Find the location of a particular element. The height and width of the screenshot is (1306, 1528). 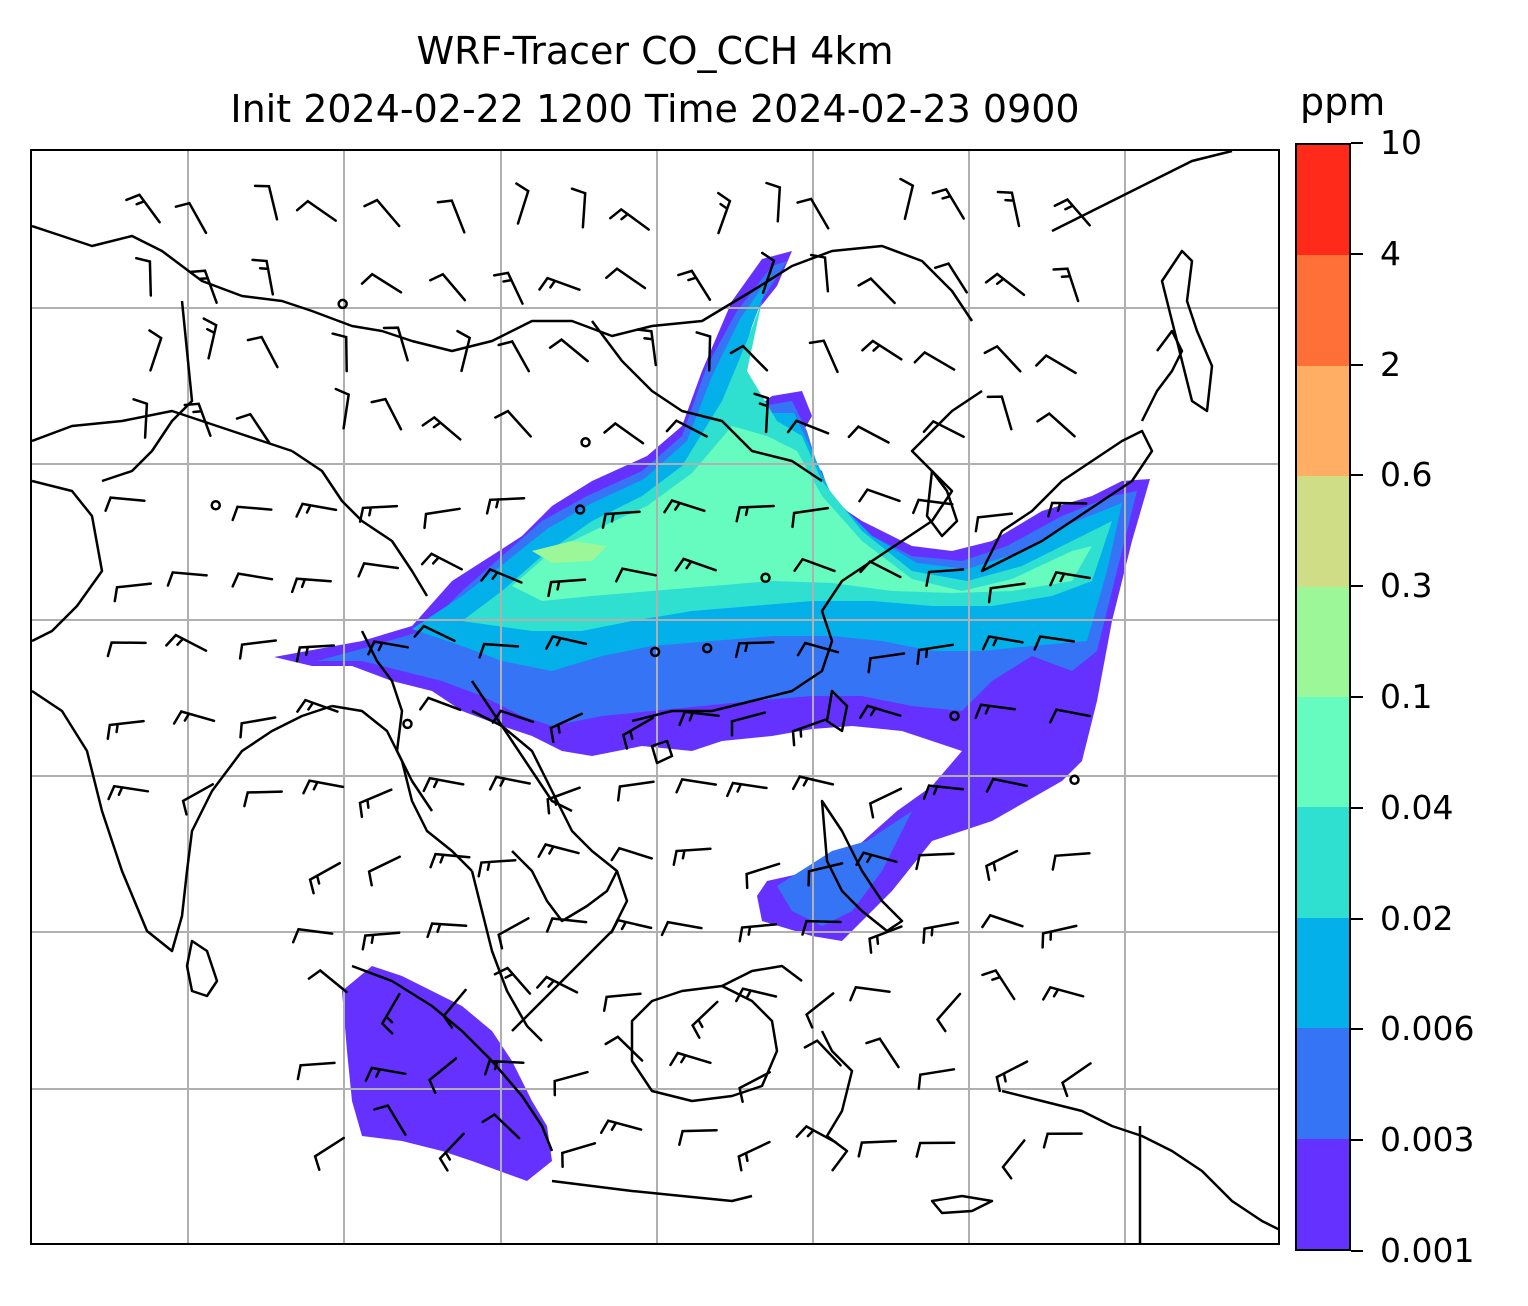

coastline-india-west is located at coordinates (182, 821).